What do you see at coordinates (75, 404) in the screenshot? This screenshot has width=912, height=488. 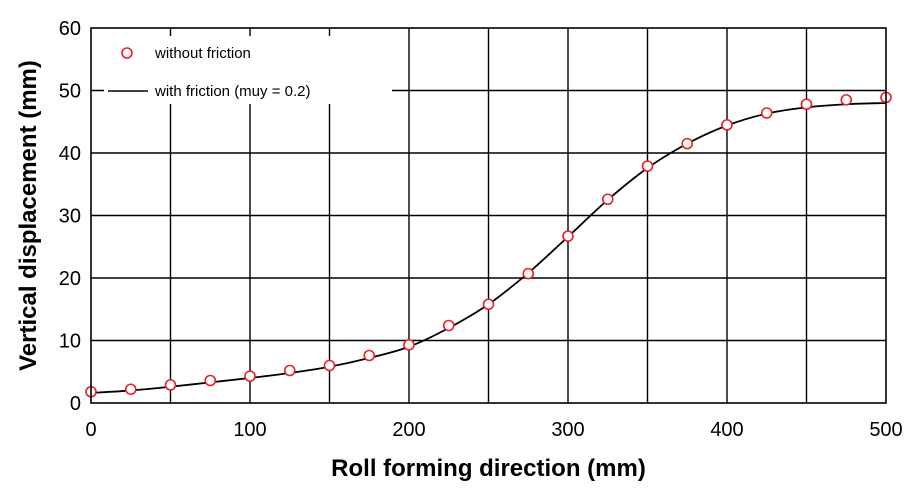 I see `y-tick-label: 0` at bounding box center [75, 404].